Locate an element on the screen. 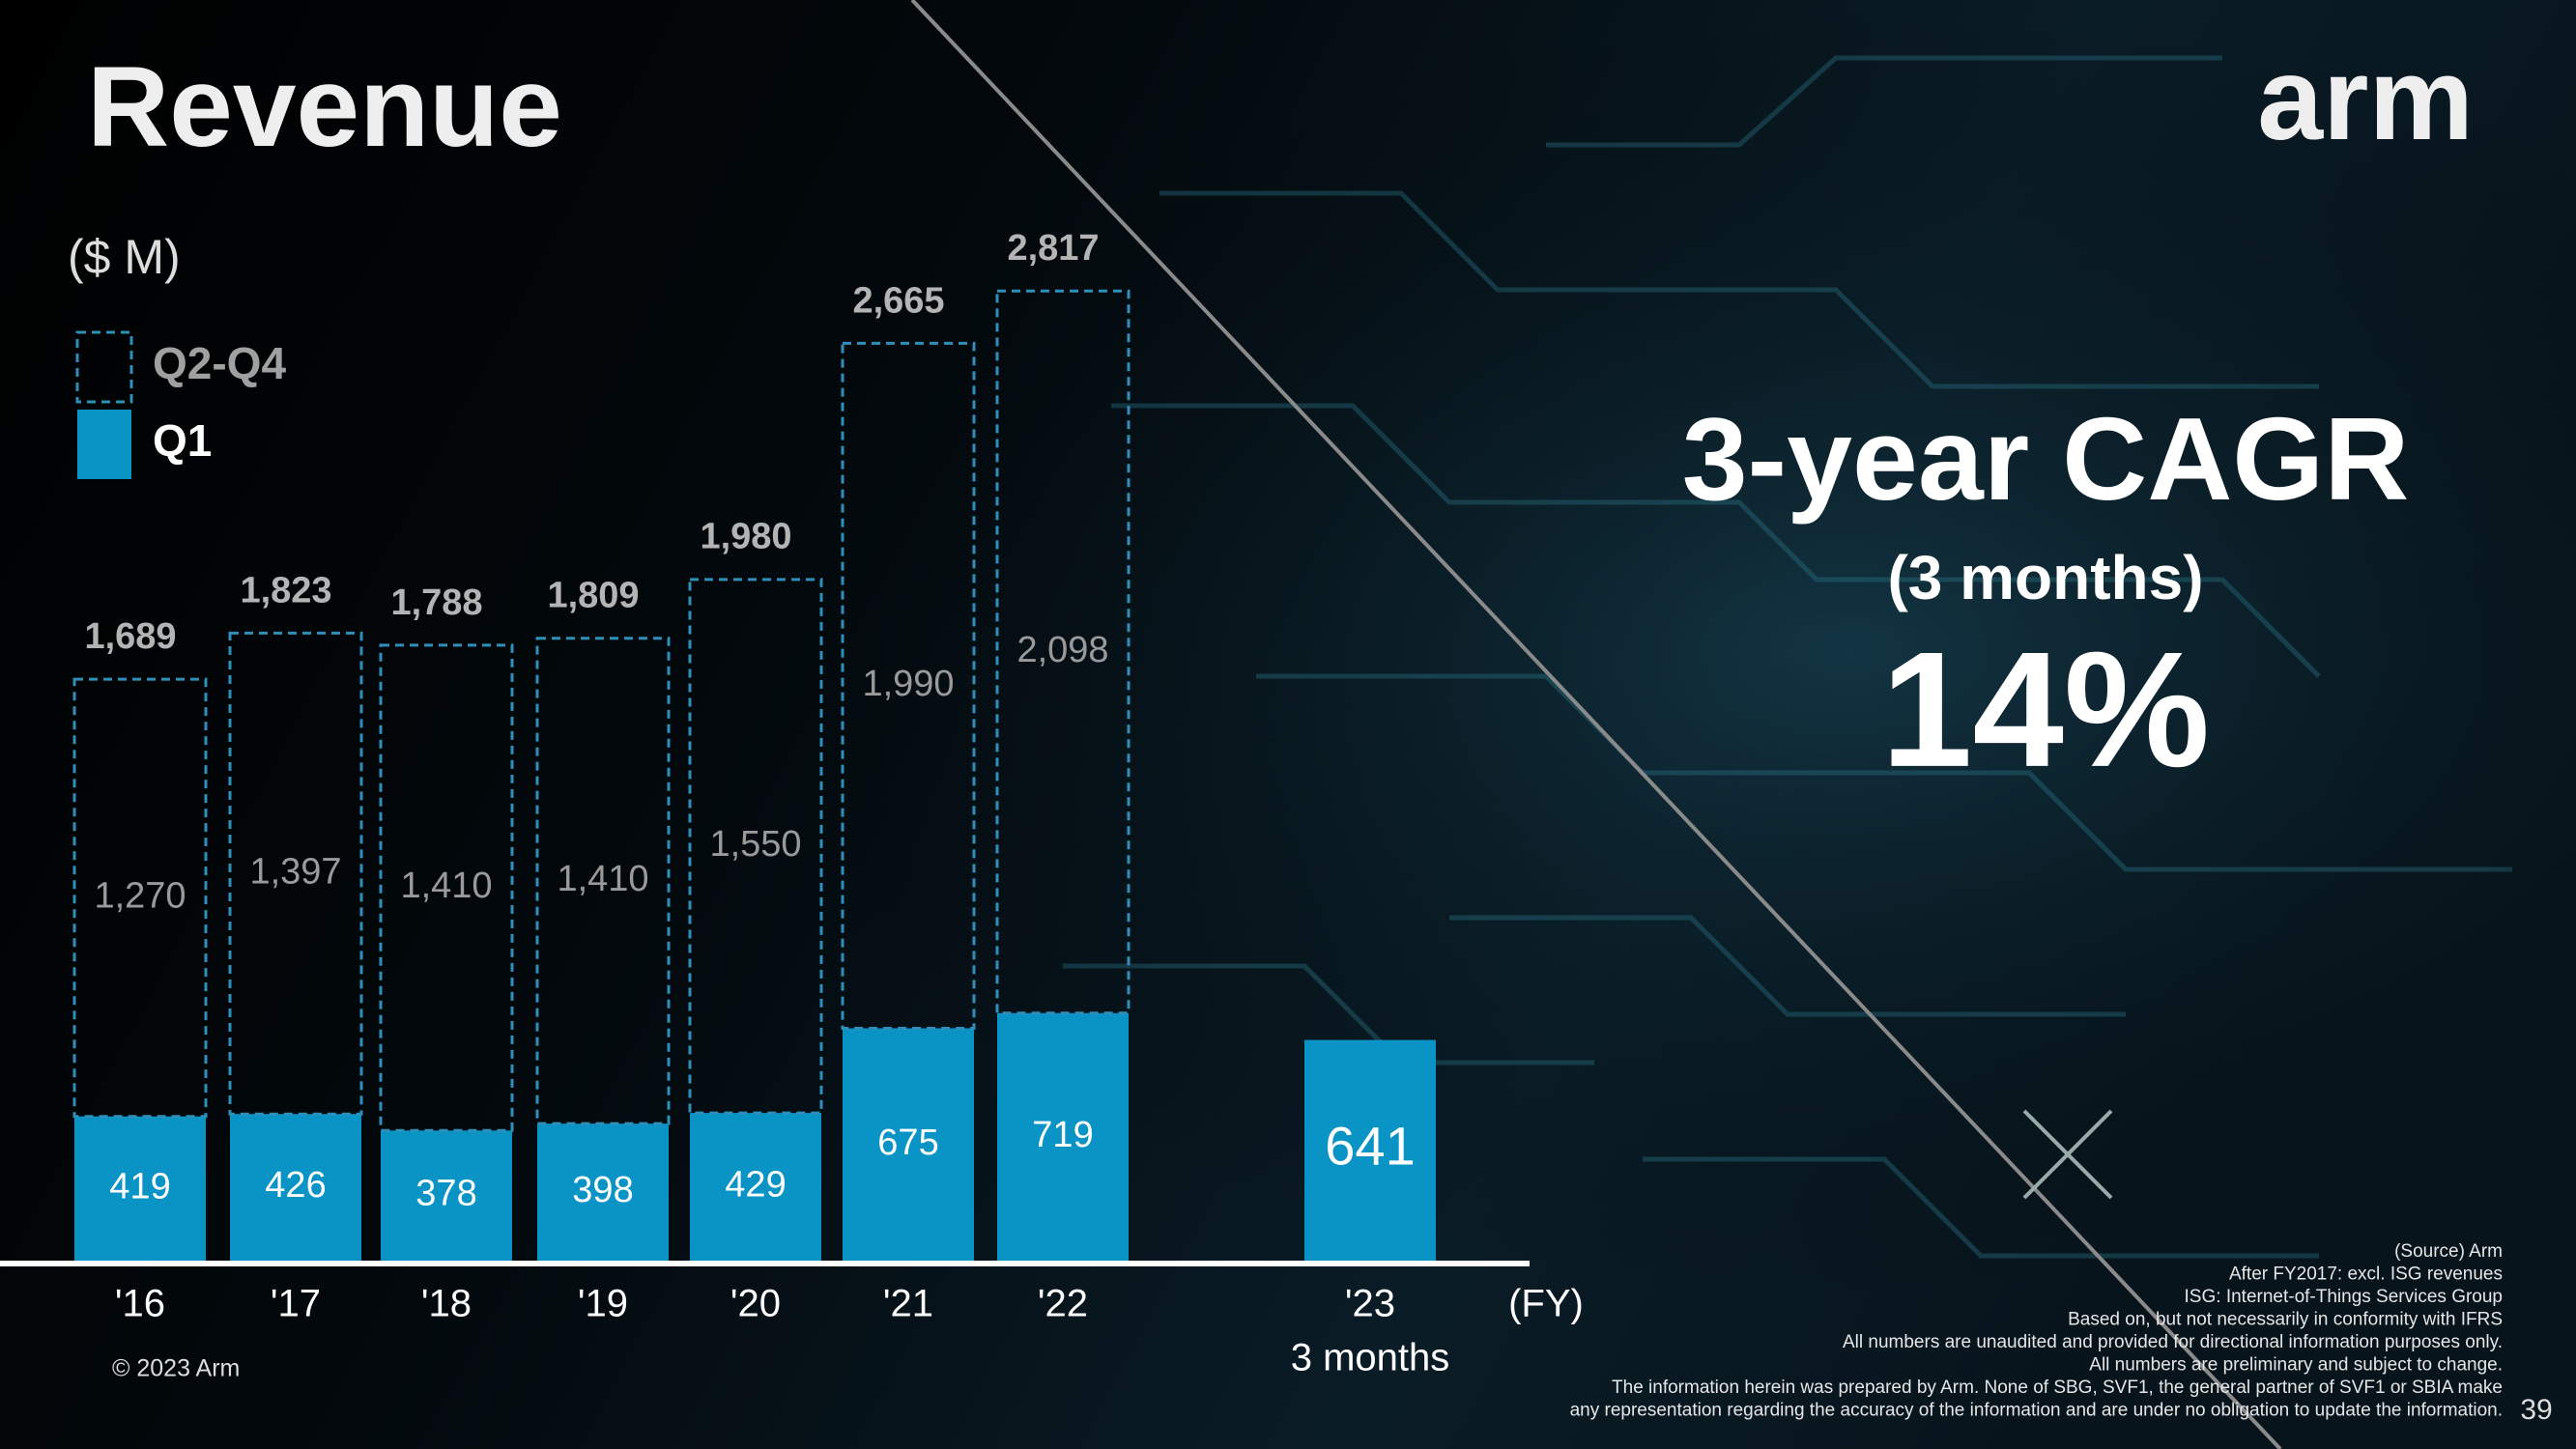 Image resolution: width=2576 pixels, height=1449 pixels. value-label: 1,270 is located at coordinates (140, 895).